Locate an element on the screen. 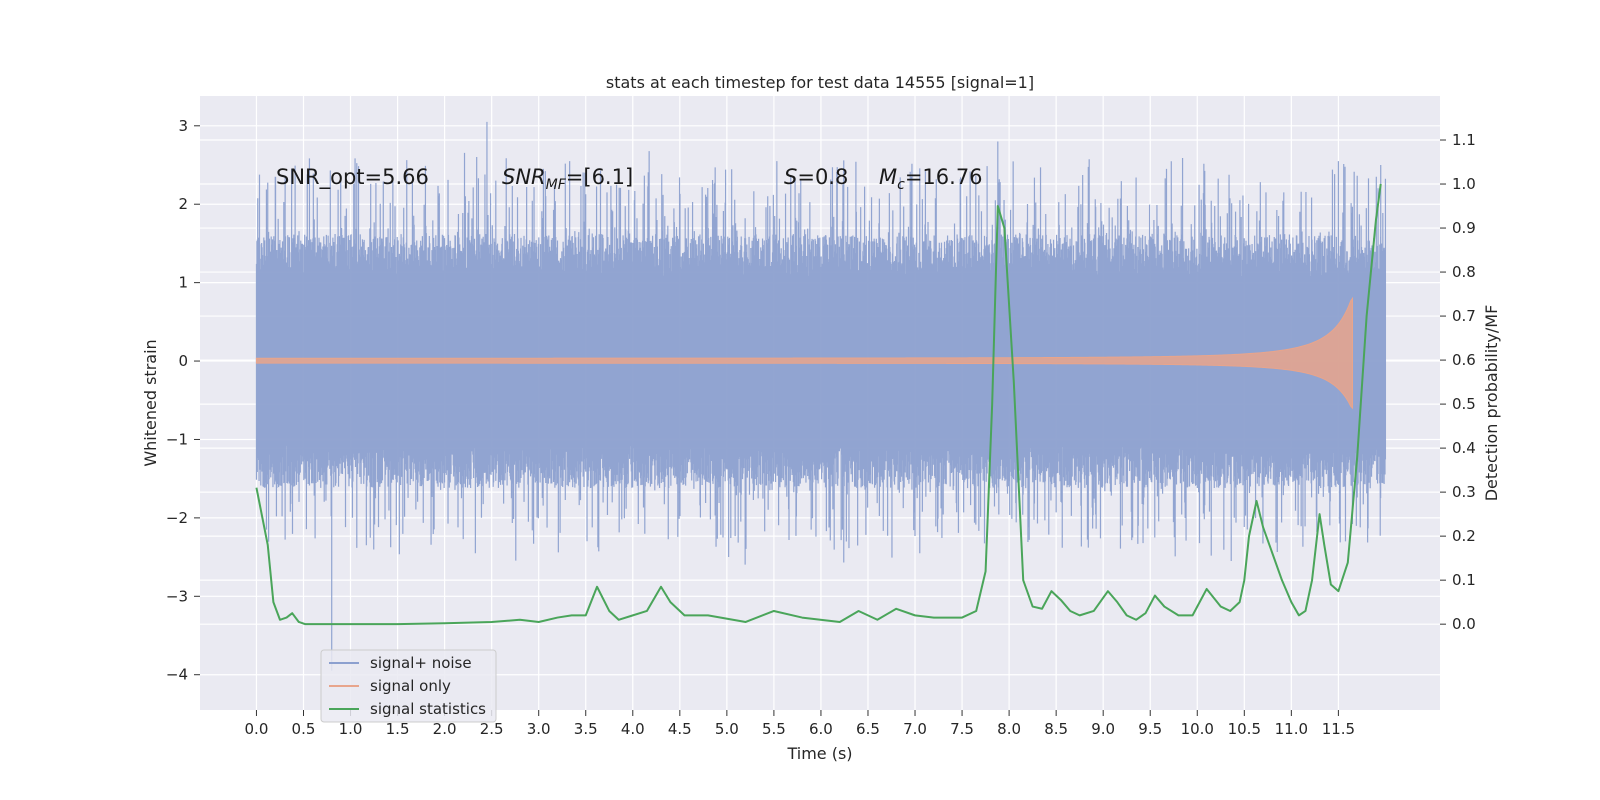 This screenshot has height=800, width=1600. x-tick-label: 3.5 is located at coordinates (586, 729).